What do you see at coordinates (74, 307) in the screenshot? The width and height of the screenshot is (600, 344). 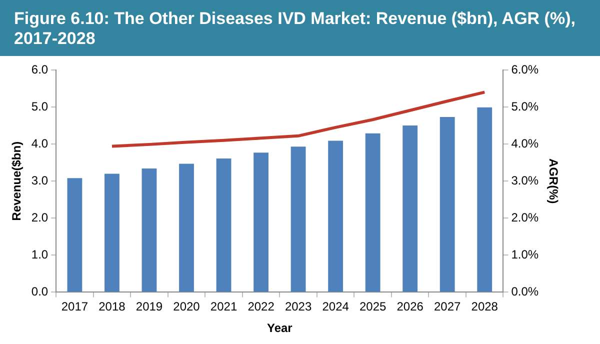 I see `x-tick-label: 2017` at bounding box center [74, 307].